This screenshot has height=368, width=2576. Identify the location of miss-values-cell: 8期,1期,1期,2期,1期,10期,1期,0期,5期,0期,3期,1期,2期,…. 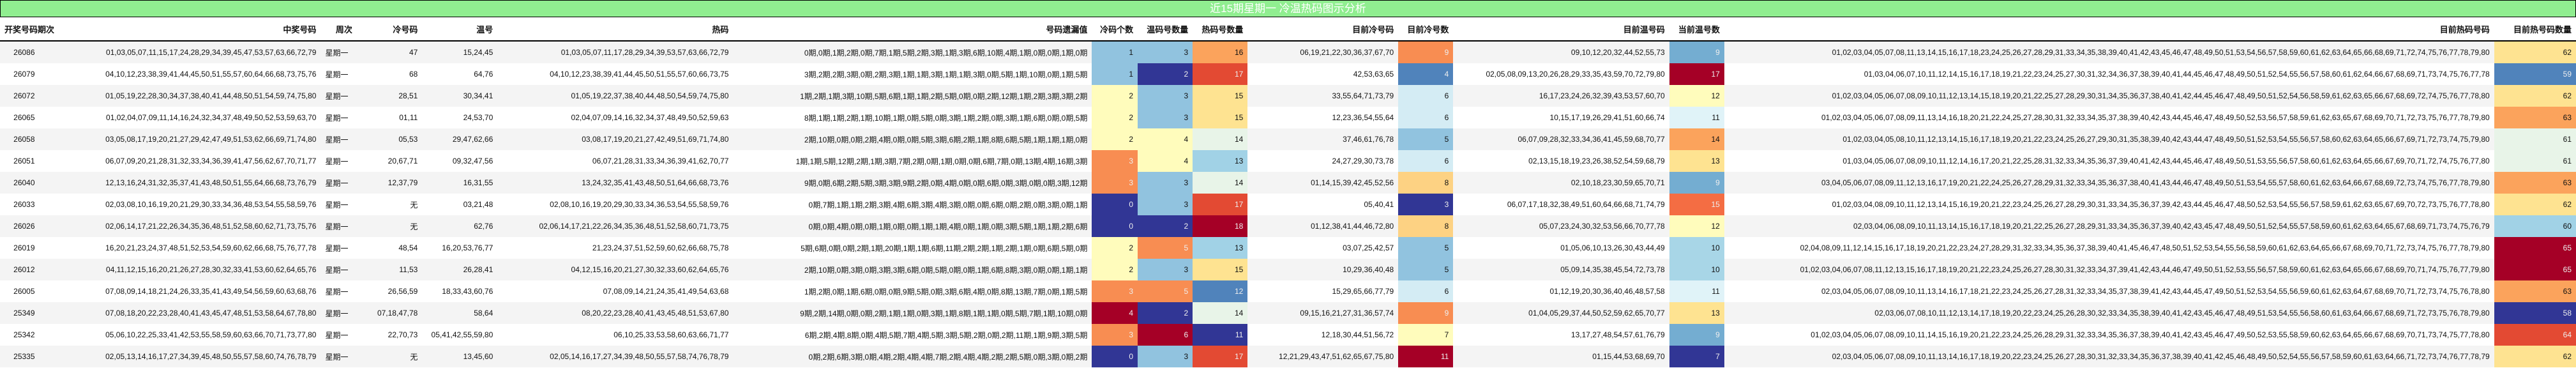
(912, 117).